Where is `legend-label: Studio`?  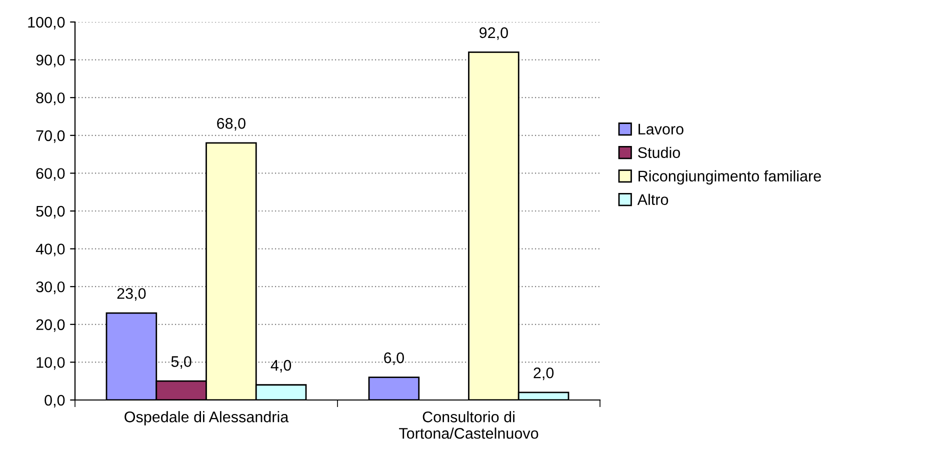 legend-label: Studio is located at coordinates (659, 152).